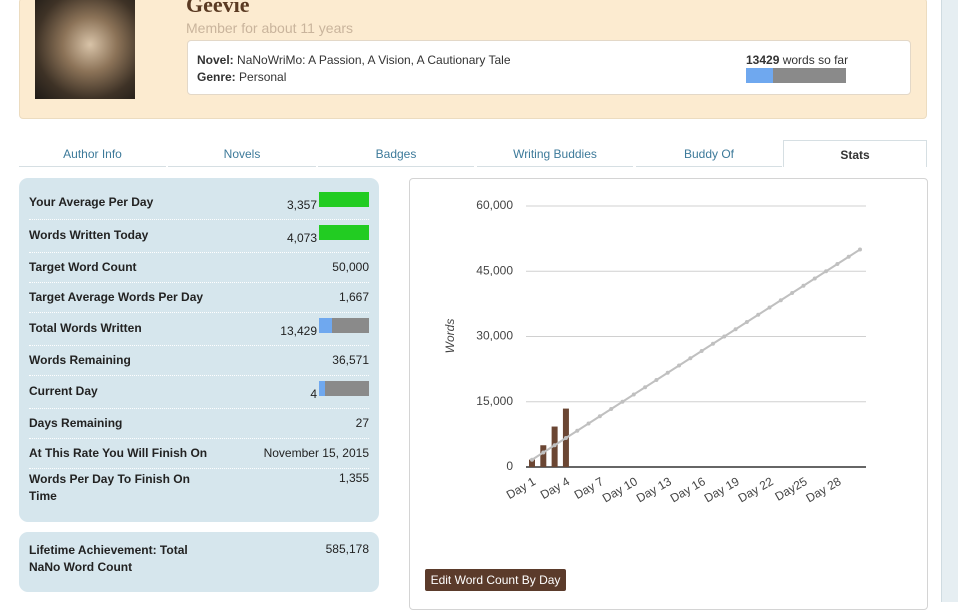  What do you see at coordinates (298, 330) in the screenshot?
I see `stat-value: 13,429` at bounding box center [298, 330].